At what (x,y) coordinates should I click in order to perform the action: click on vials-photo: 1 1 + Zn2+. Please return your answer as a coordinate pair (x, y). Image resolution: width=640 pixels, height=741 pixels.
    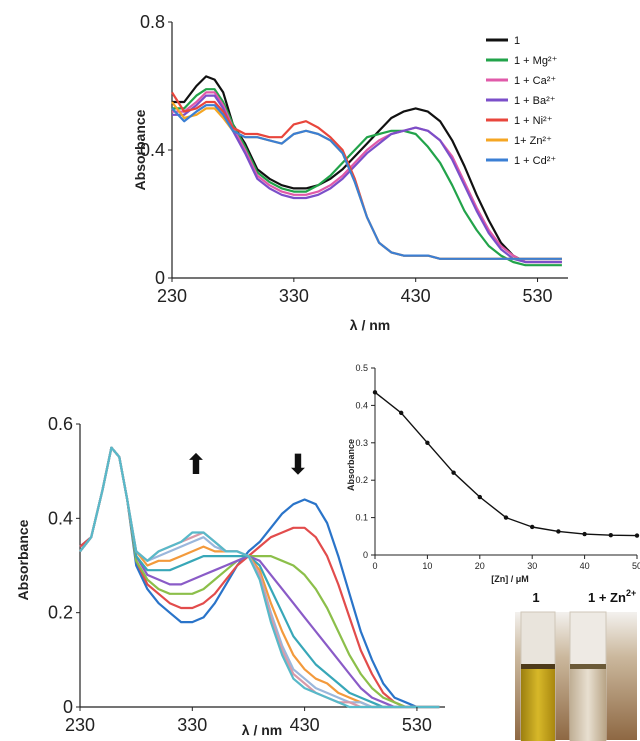
    Looking at the image, I should click on (576, 664).